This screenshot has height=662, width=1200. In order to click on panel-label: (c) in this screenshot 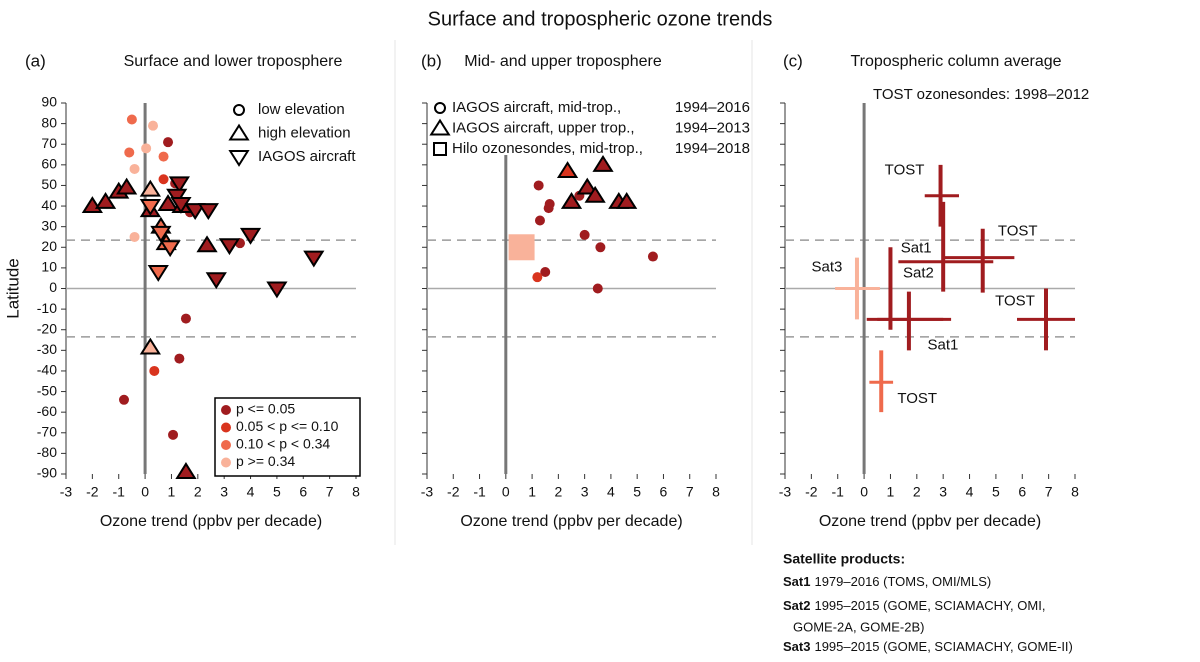, I will do `click(793, 60)`.